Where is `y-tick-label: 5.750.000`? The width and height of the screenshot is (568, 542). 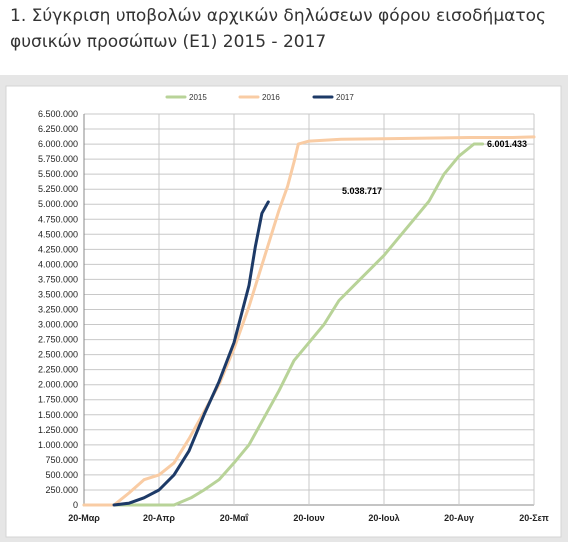
y-tick-label: 5.750.000 is located at coordinates (58, 159).